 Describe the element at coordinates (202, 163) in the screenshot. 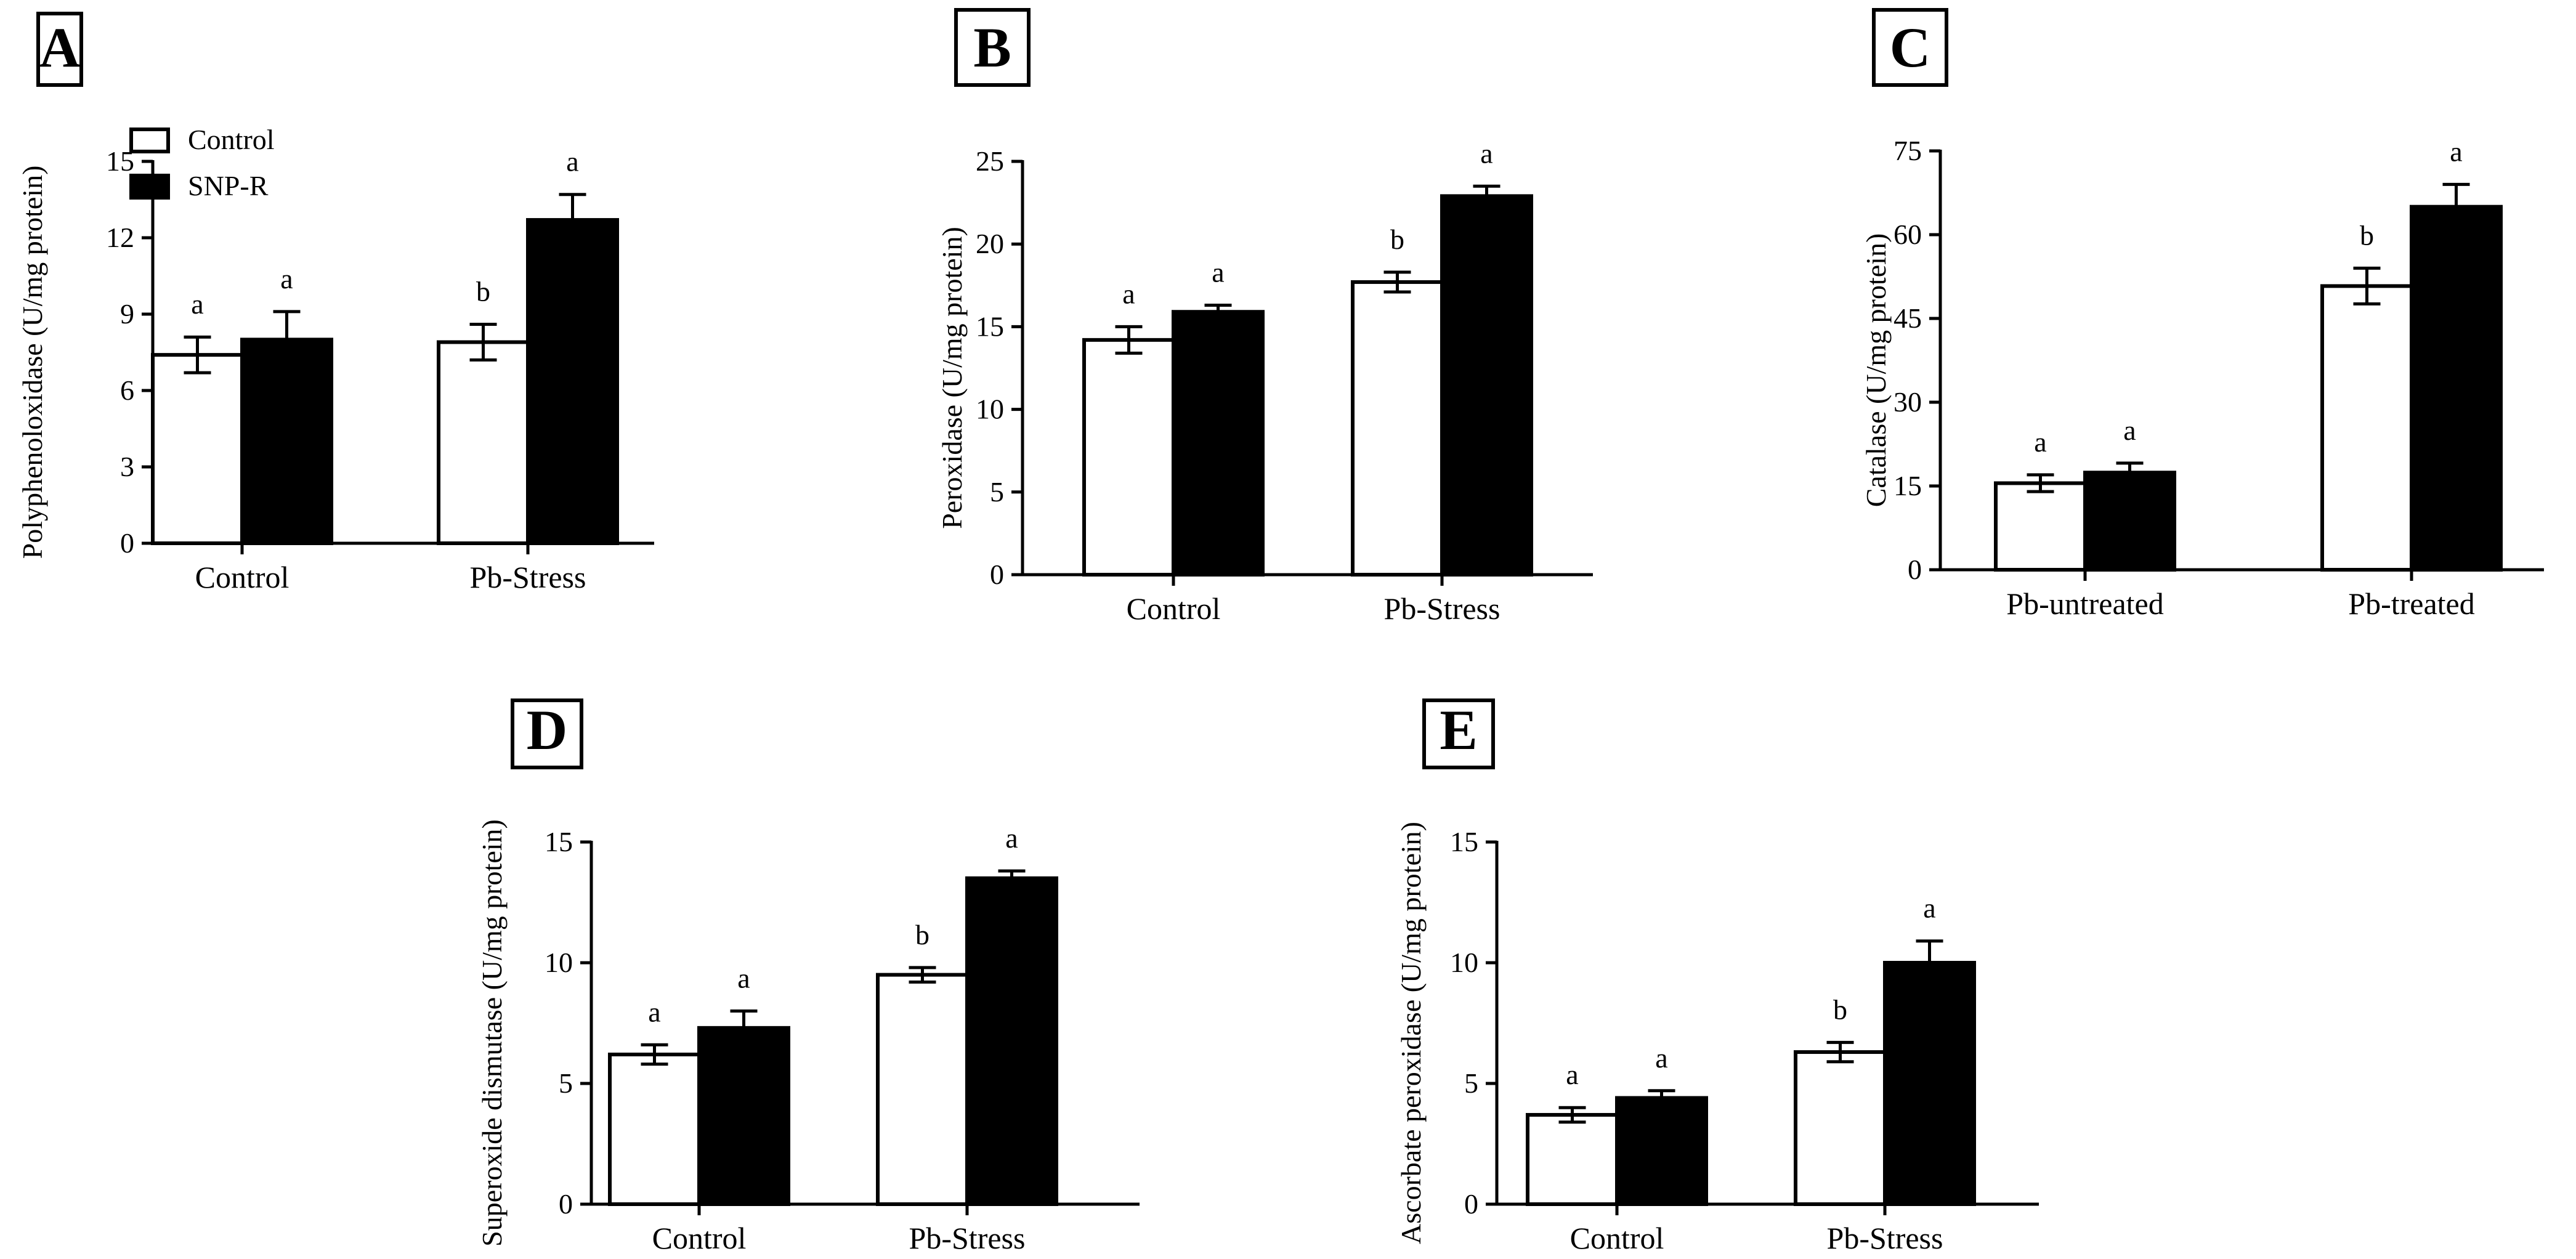

I see `legend: Control SNP-R` at that location.